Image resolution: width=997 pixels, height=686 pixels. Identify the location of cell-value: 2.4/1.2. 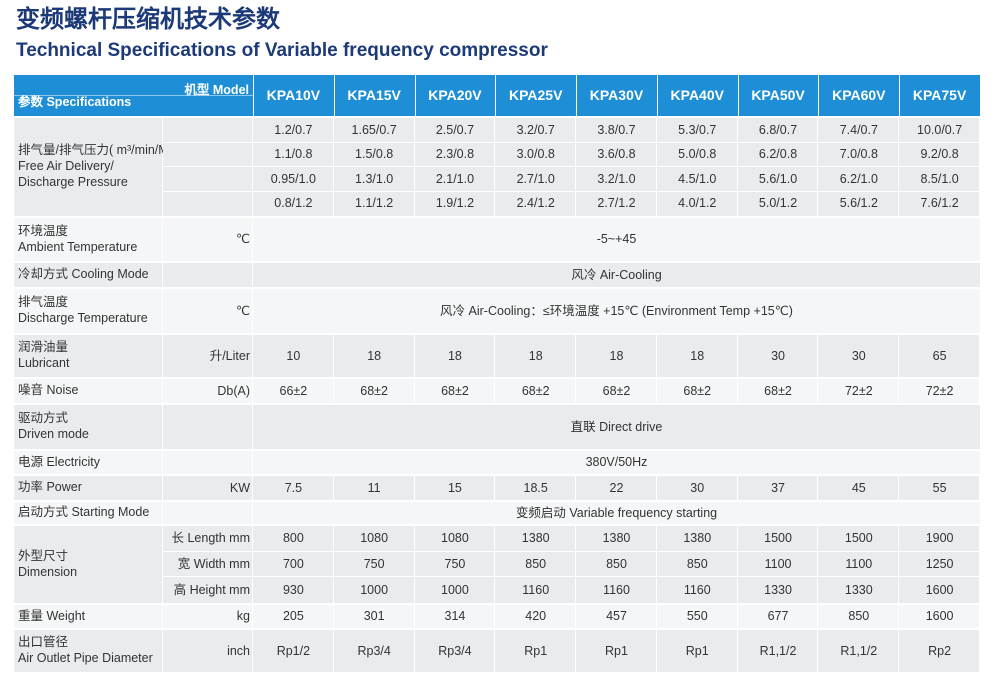
(535, 203).